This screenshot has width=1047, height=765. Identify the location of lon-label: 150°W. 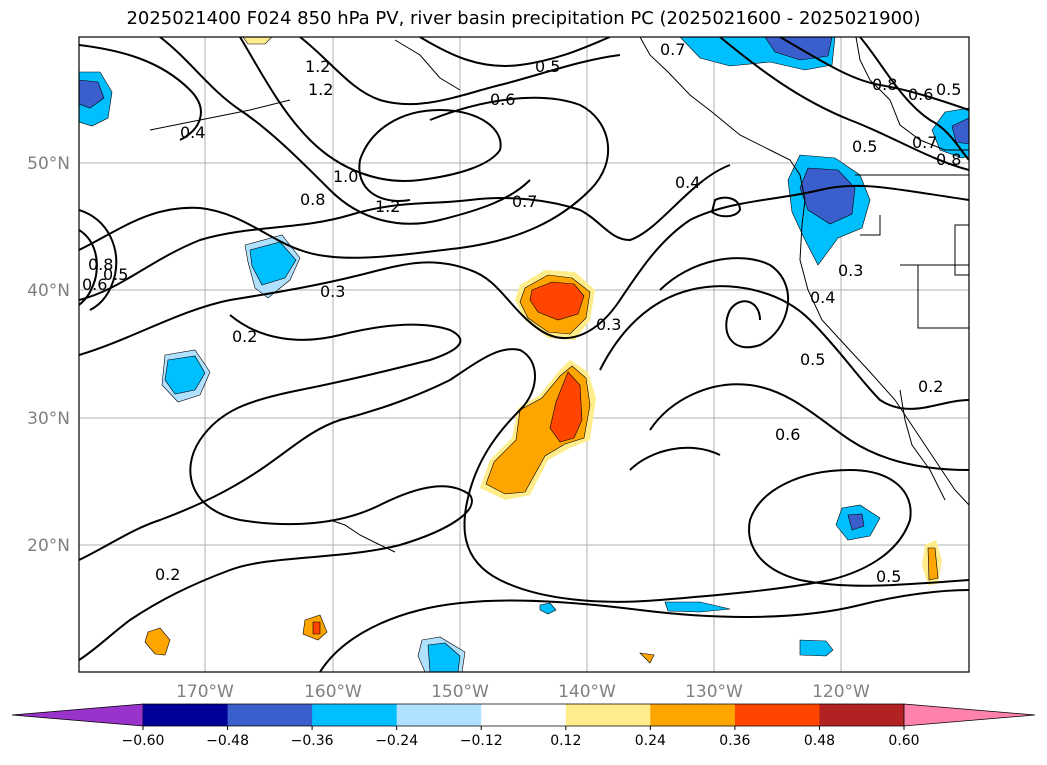
(460, 692).